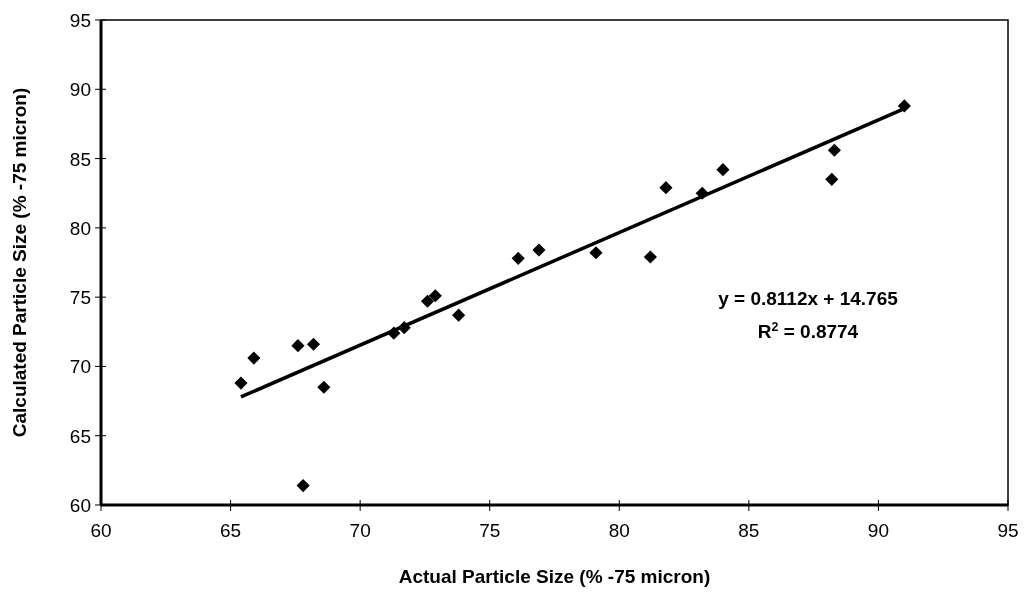 This screenshot has width=1027, height=606. What do you see at coordinates (808, 298) in the screenshot?
I see `annotation: y = 0.8112x + 14.765` at bounding box center [808, 298].